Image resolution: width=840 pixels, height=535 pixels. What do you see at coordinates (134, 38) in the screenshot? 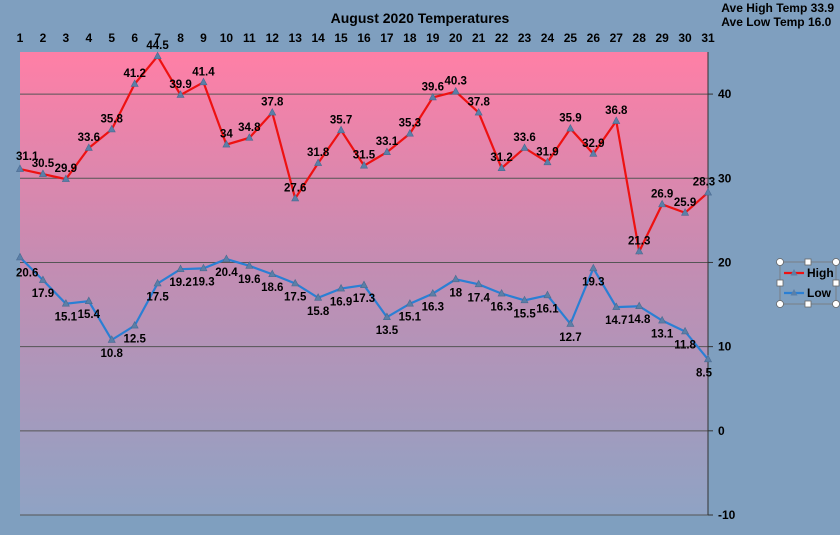
I see `x-tick-label: 6` at bounding box center [134, 38].